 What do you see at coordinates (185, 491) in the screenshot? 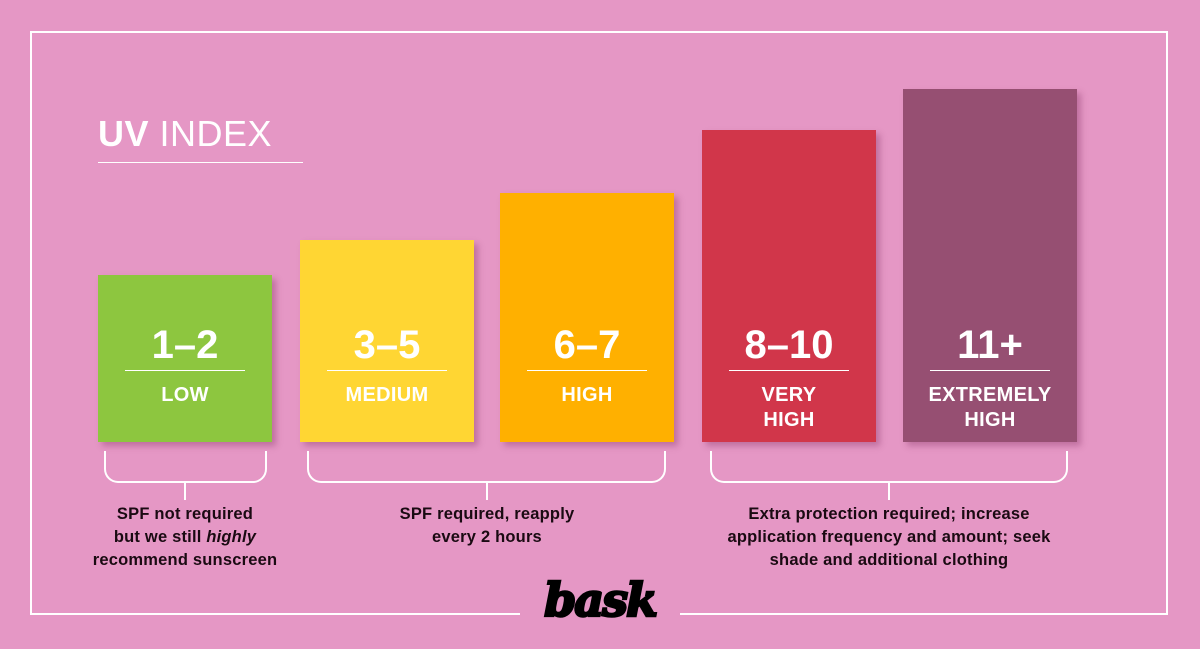
I see `bracket-stem-low` at bounding box center [185, 491].